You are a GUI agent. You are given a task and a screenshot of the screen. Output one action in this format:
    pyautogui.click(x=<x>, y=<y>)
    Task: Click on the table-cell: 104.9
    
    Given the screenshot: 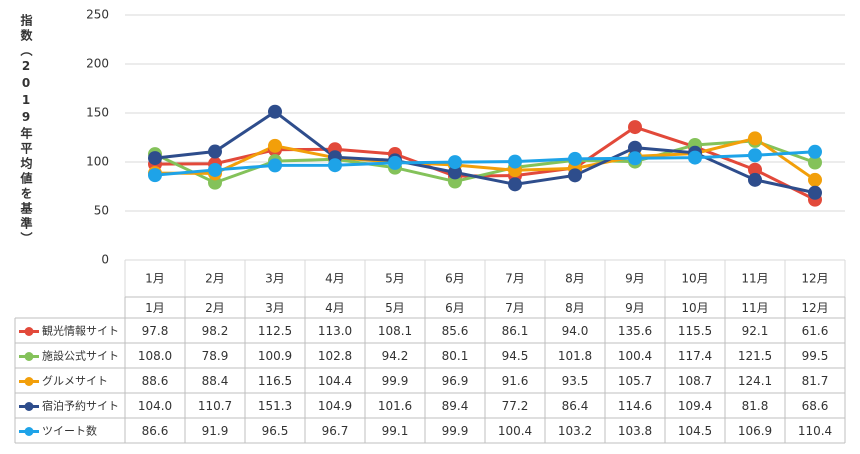 What is the action you would take?
    pyautogui.click(x=335, y=406)
    